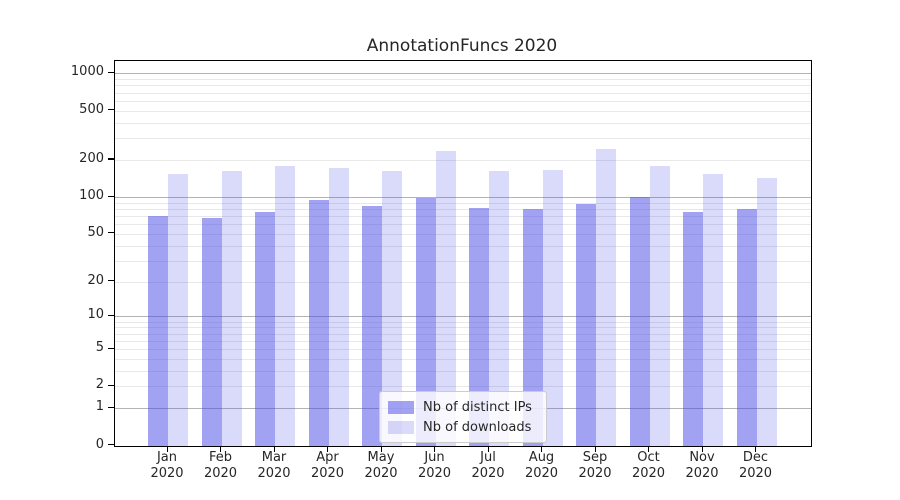  Describe the element at coordinates (99, 385) in the screenshot. I see `y-tick-label: 2` at that location.